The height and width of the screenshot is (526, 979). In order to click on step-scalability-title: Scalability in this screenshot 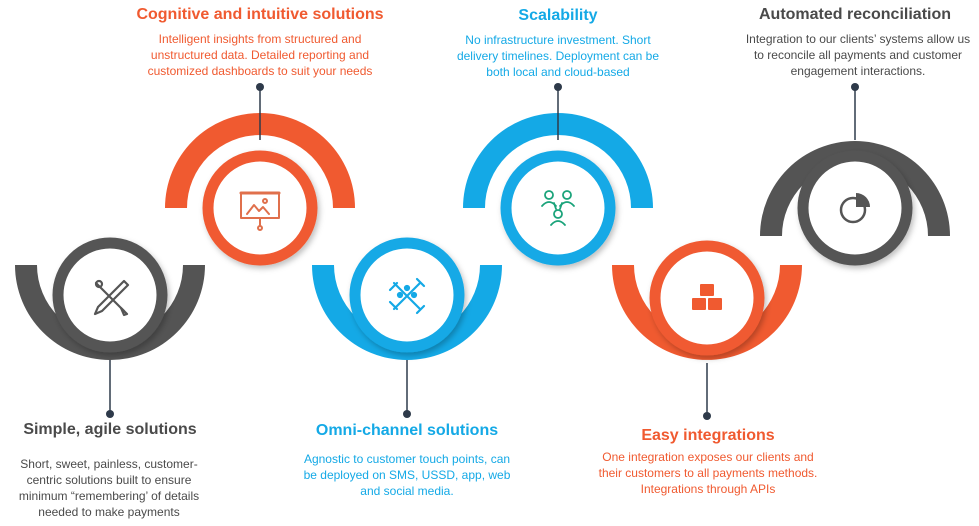, I will do `click(558, 15)`.